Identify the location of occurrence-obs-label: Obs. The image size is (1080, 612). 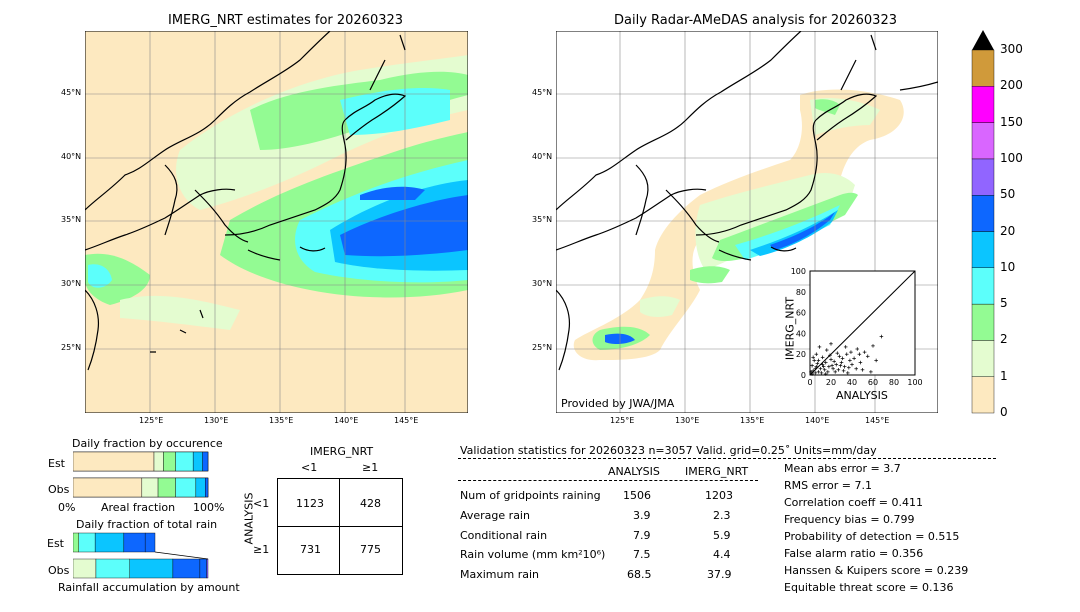
(59, 489).